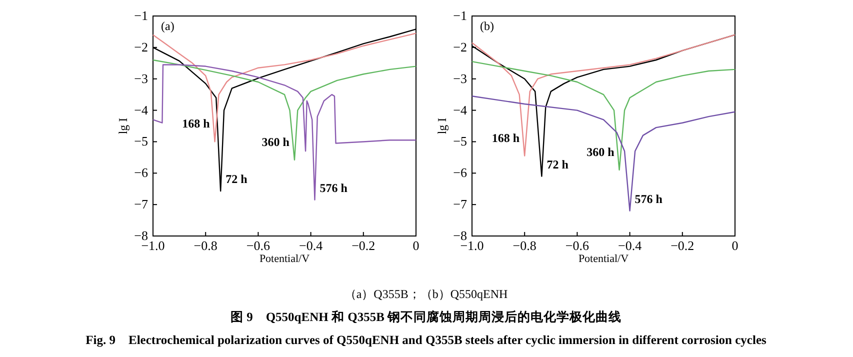 The image size is (853, 357). Describe the element at coordinates (167, 26) in the screenshot. I see `chart-title: (a)` at that location.